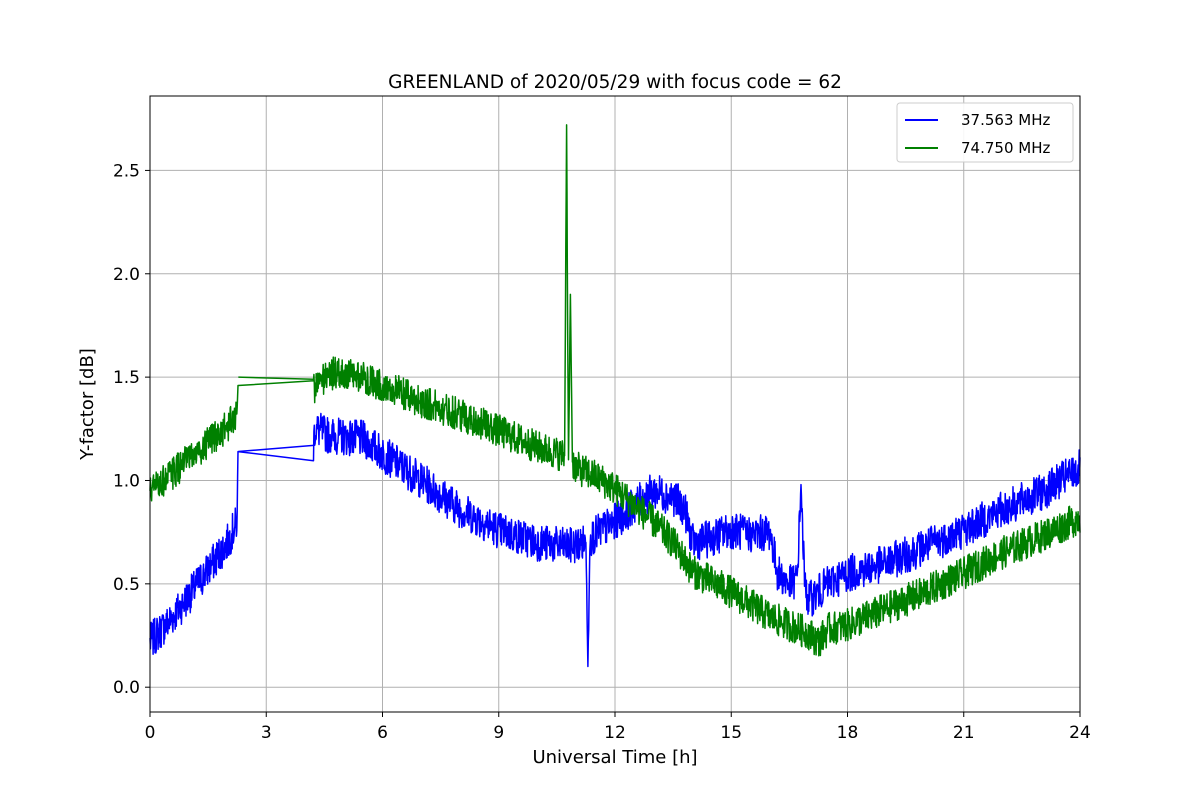 This screenshot has height=800, width=1200. Describe the element at coordinates (126, 585) in the screenshot. I see `y-tick-label: 0.5` at that location.